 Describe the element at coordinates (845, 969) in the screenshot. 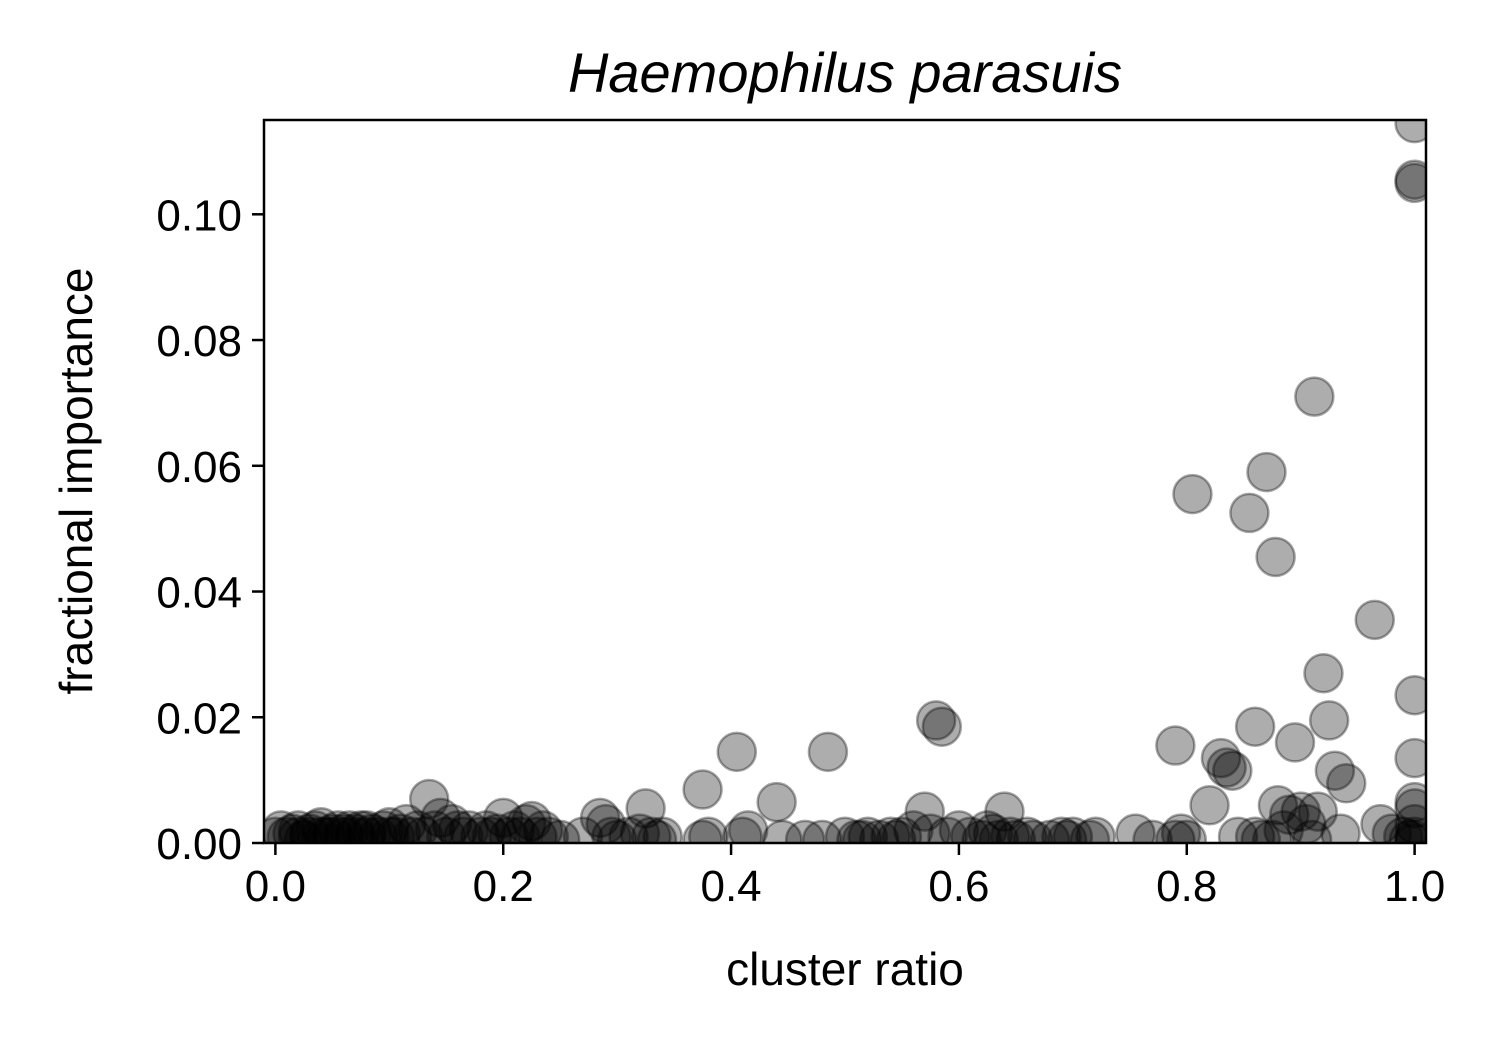

I see `x-axis-title: cluster ratio` at that location.